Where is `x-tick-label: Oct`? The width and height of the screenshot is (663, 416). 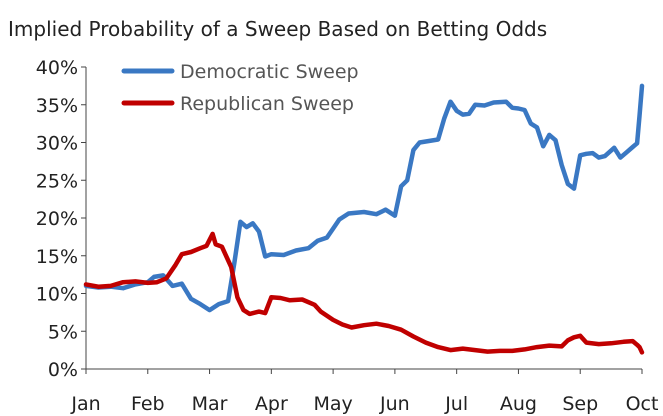 x-tick-label: Oct is located at coordinates (642, 404).